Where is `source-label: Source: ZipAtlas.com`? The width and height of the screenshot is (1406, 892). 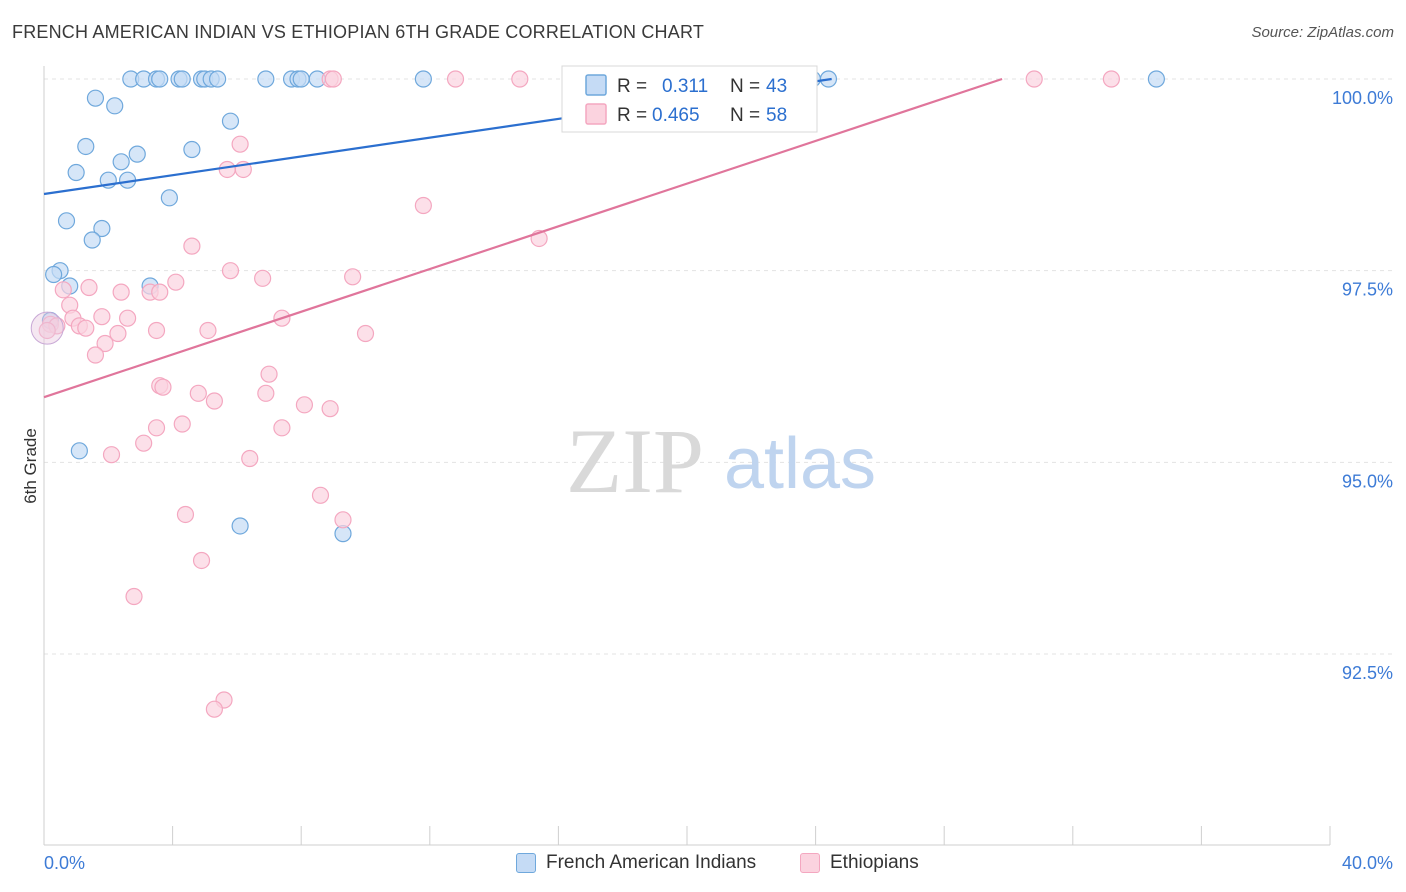
source-label: Source: ZipAtlas.com is located at coordinates (1322, 32).